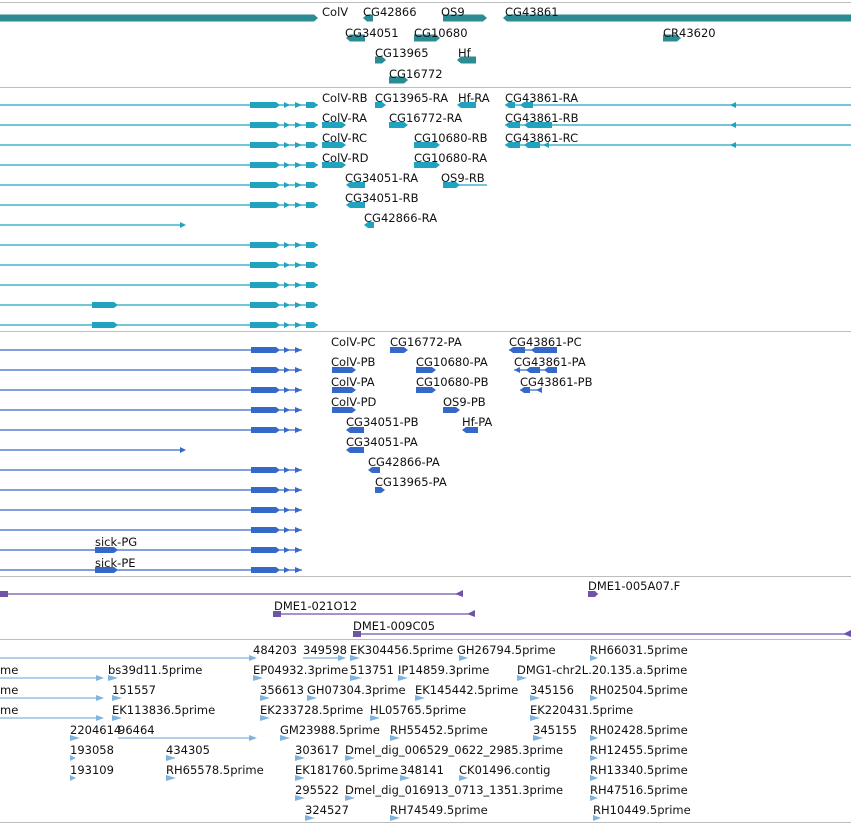 This screenshot has width=851, height=823. I want to click on feature-dme1-021o12: DME1-021O12, so click(374, 608).